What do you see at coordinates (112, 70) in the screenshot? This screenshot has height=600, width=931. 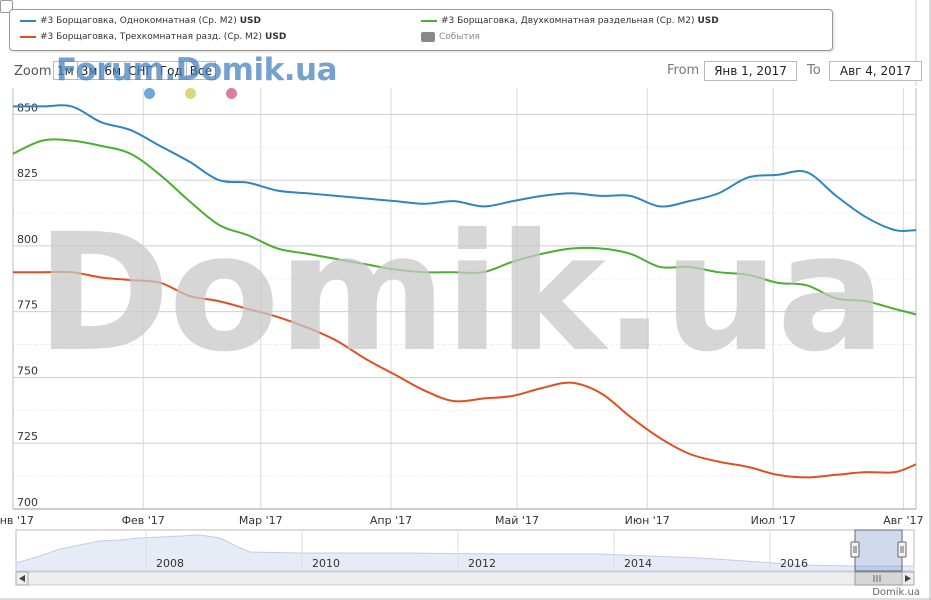 I see `zoom-6m-button: 6м` at bounding box center [112, 70].